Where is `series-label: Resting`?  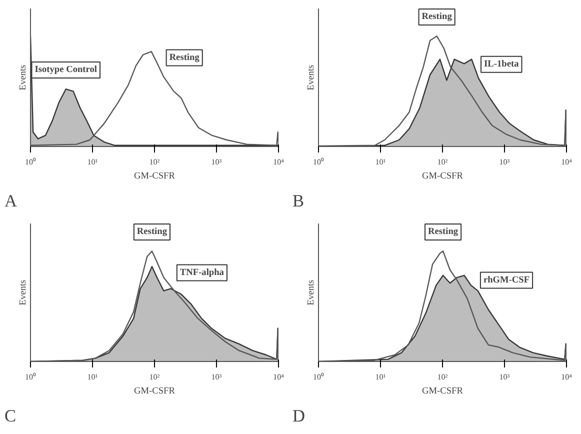 series-label: Resting is located at coordinates (184, 57).